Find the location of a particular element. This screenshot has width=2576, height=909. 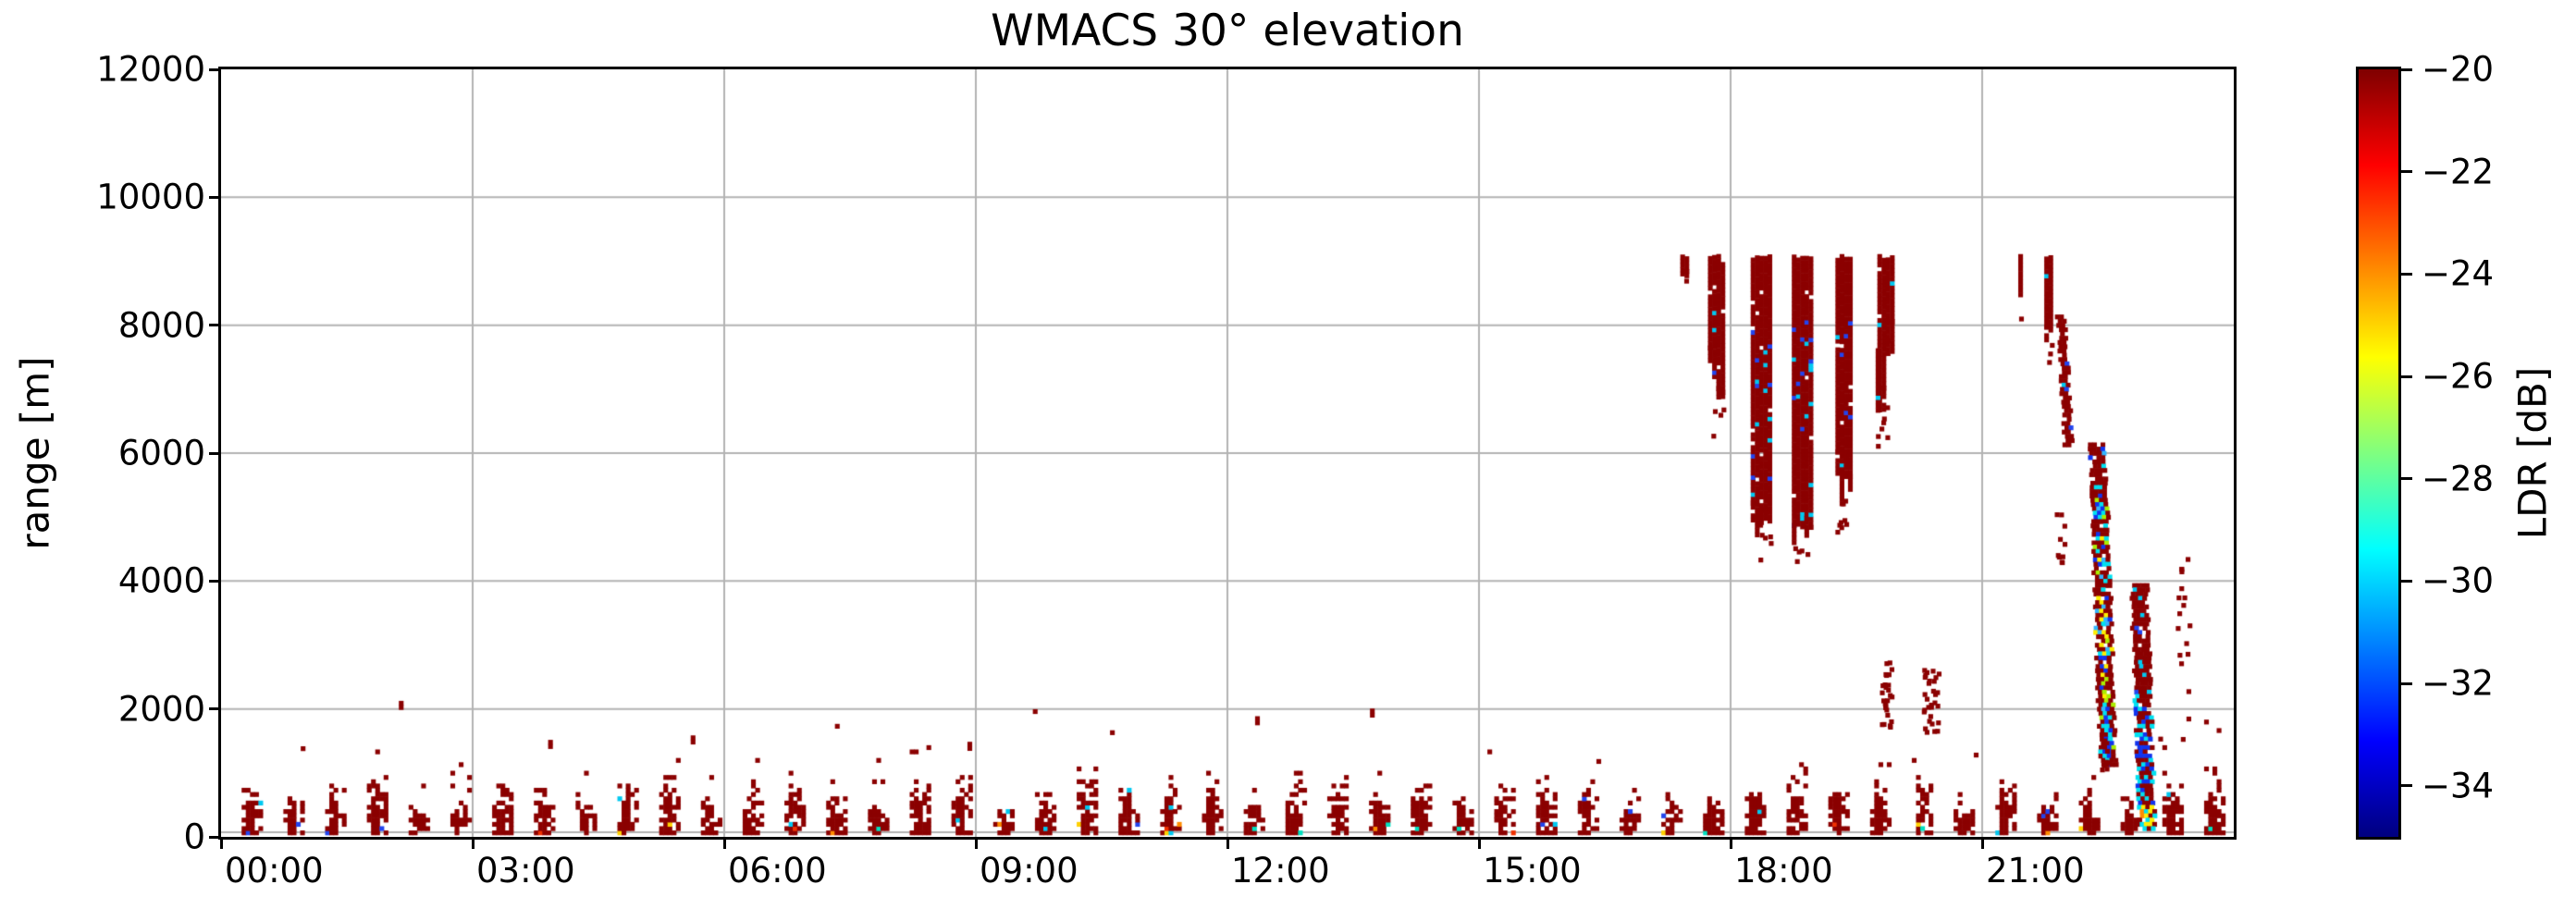

colorbar-tick-label: −24 is located at coordinates (2458, 273).